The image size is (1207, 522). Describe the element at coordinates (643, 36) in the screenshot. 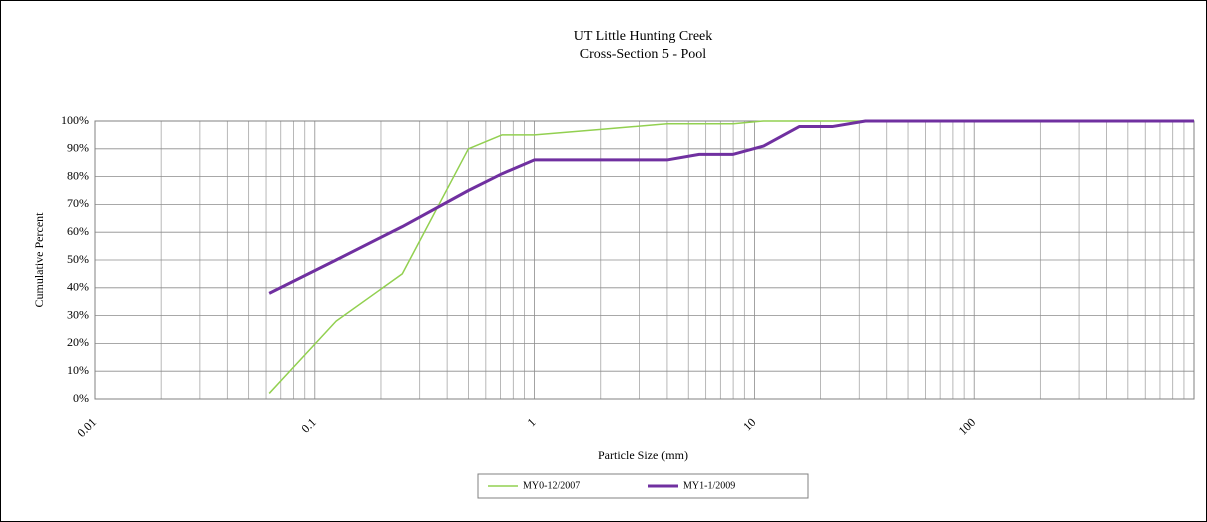

I see `chart-title: UT Little Hunting Creek` at that location.